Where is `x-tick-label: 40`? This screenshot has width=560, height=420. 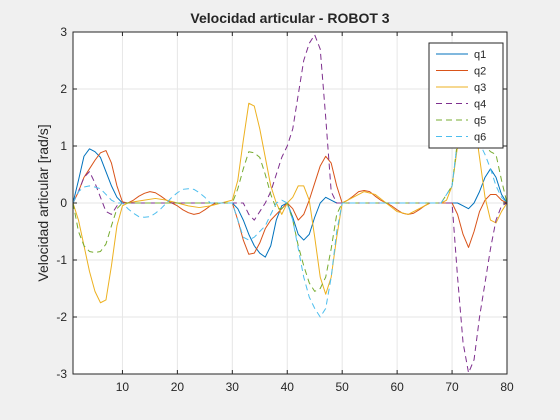
x-tick-label: 40 is located at coordinates (288, 387).